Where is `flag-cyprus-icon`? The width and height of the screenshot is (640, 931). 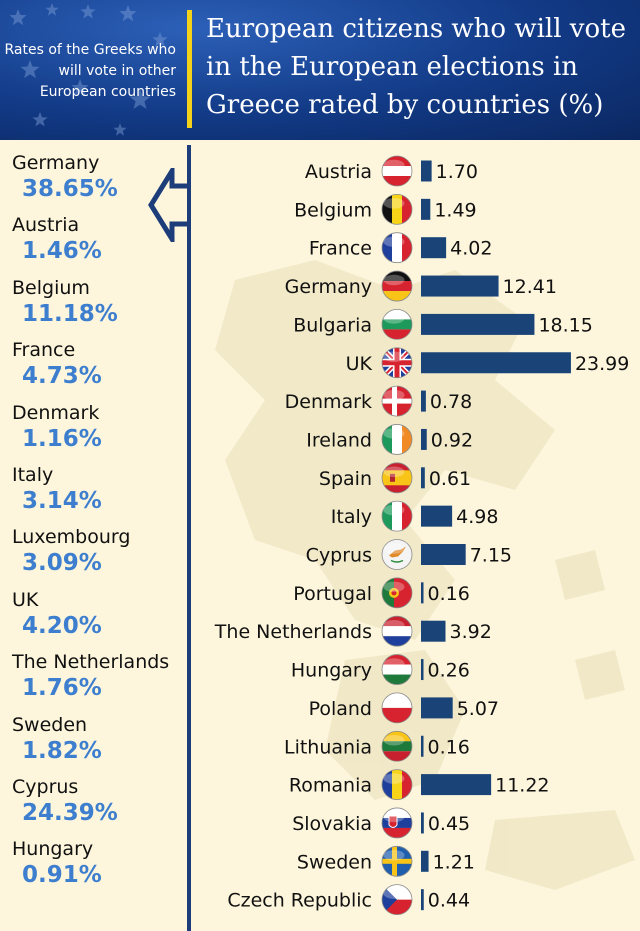
flag-cyprus-icon is located at coordinates (397, 554).